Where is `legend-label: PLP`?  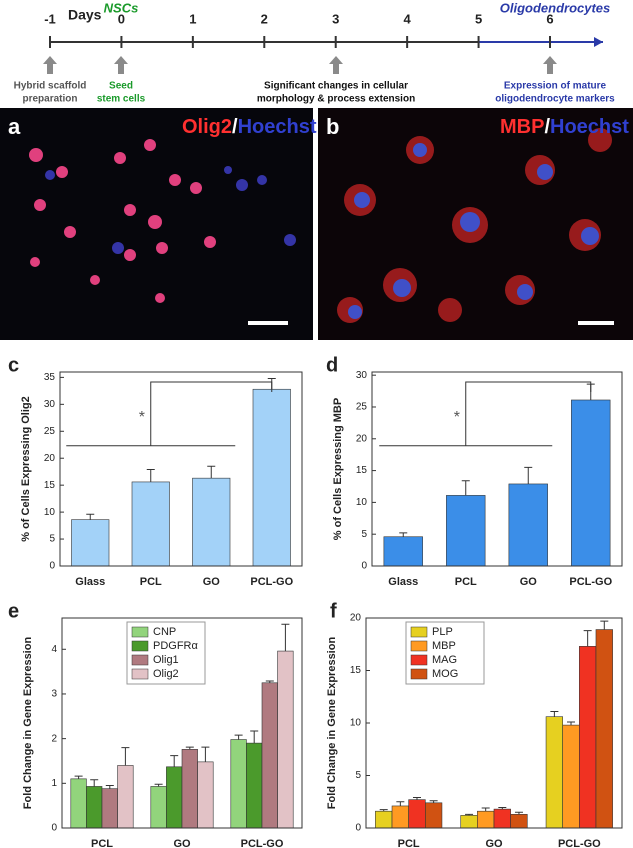
legend-label: PLP is located at coordinates (442, 632).